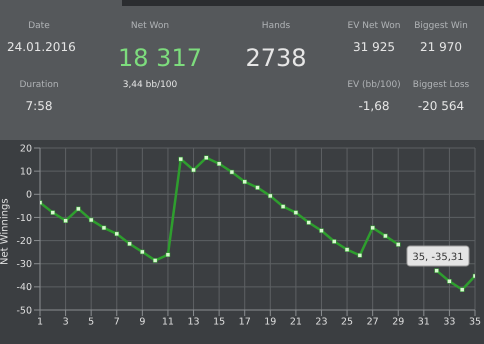  Describe the element at coordinates (41, 47) in the screenshot. I see `text: 24.01.2016` at that location.